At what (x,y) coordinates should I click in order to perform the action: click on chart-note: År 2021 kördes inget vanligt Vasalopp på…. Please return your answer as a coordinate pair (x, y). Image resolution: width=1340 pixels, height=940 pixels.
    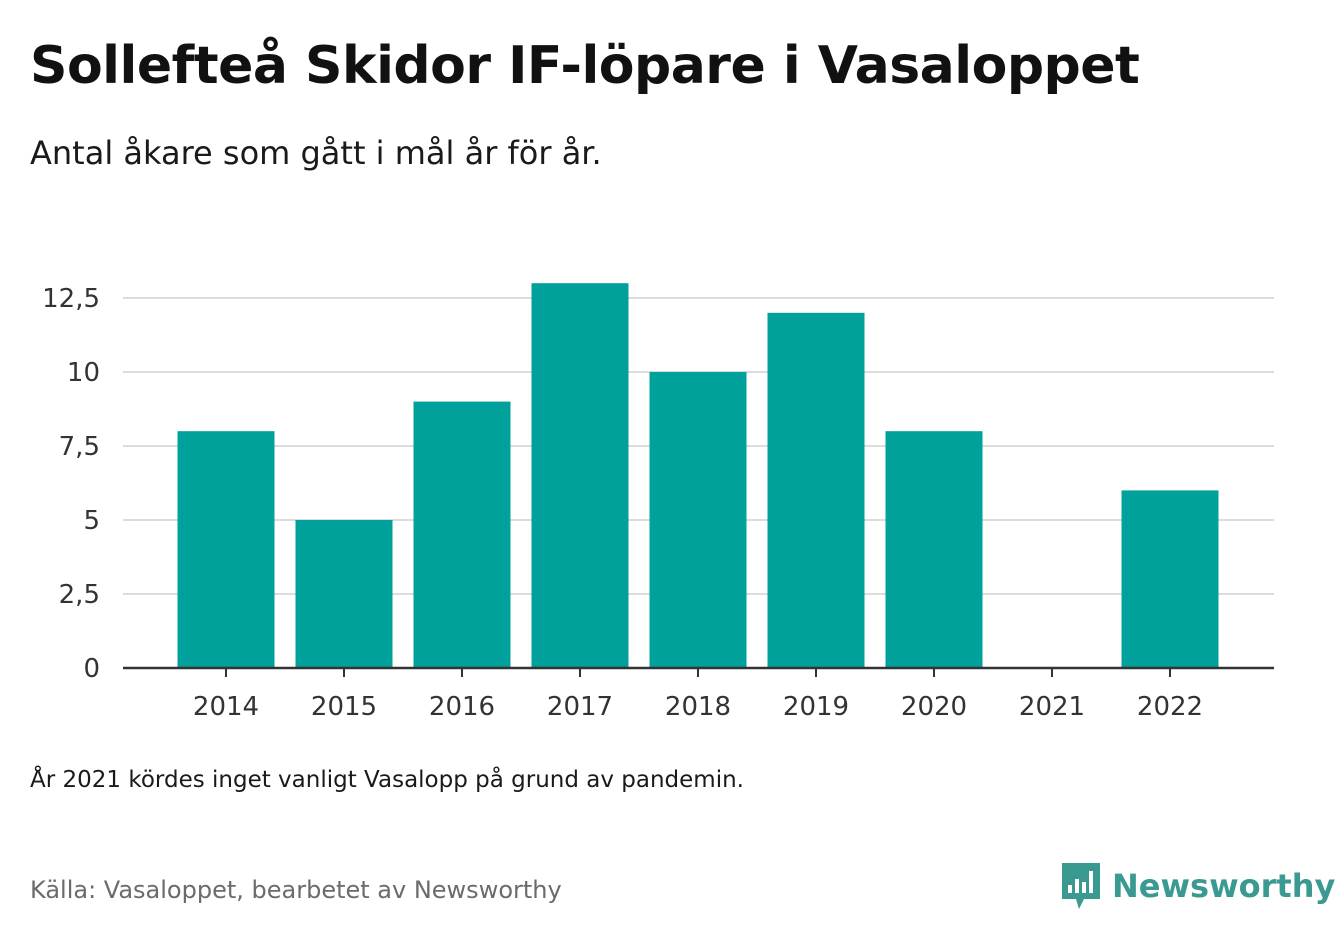
    Looking at the image, I should click on (387, 780).